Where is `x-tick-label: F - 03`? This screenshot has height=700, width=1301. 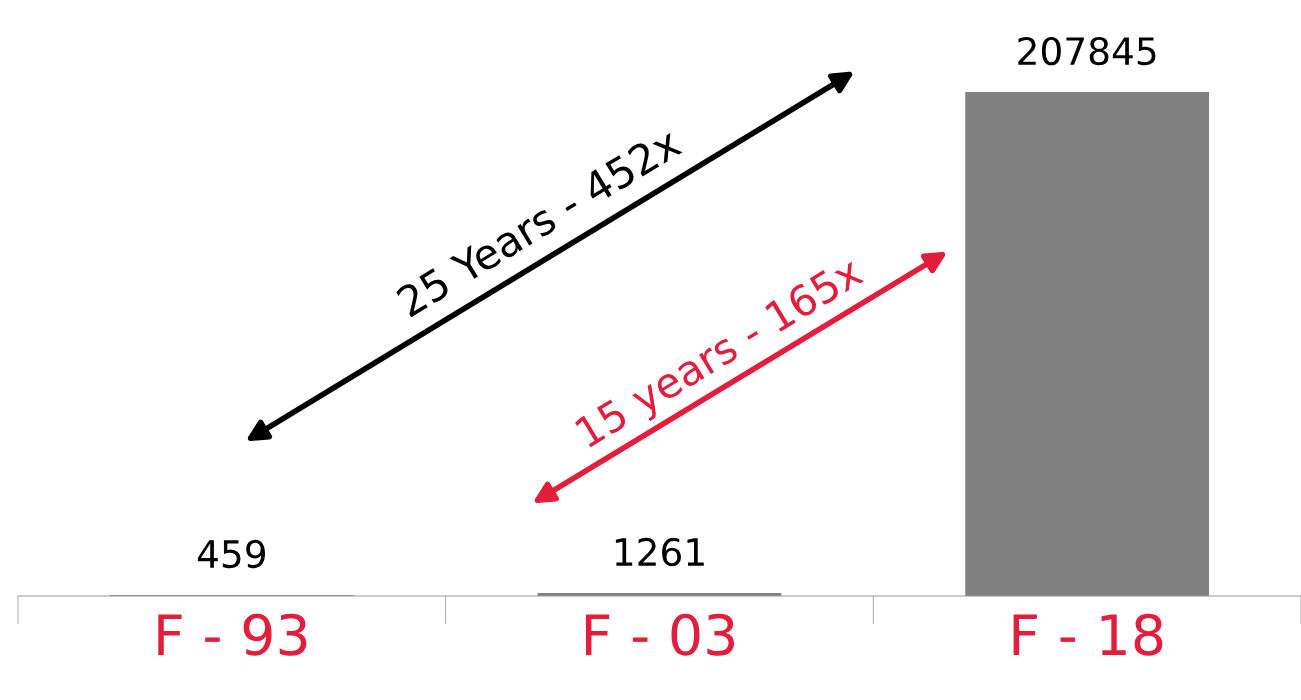
x-tick-label: F - 03 is located at coordinates (660, 634).